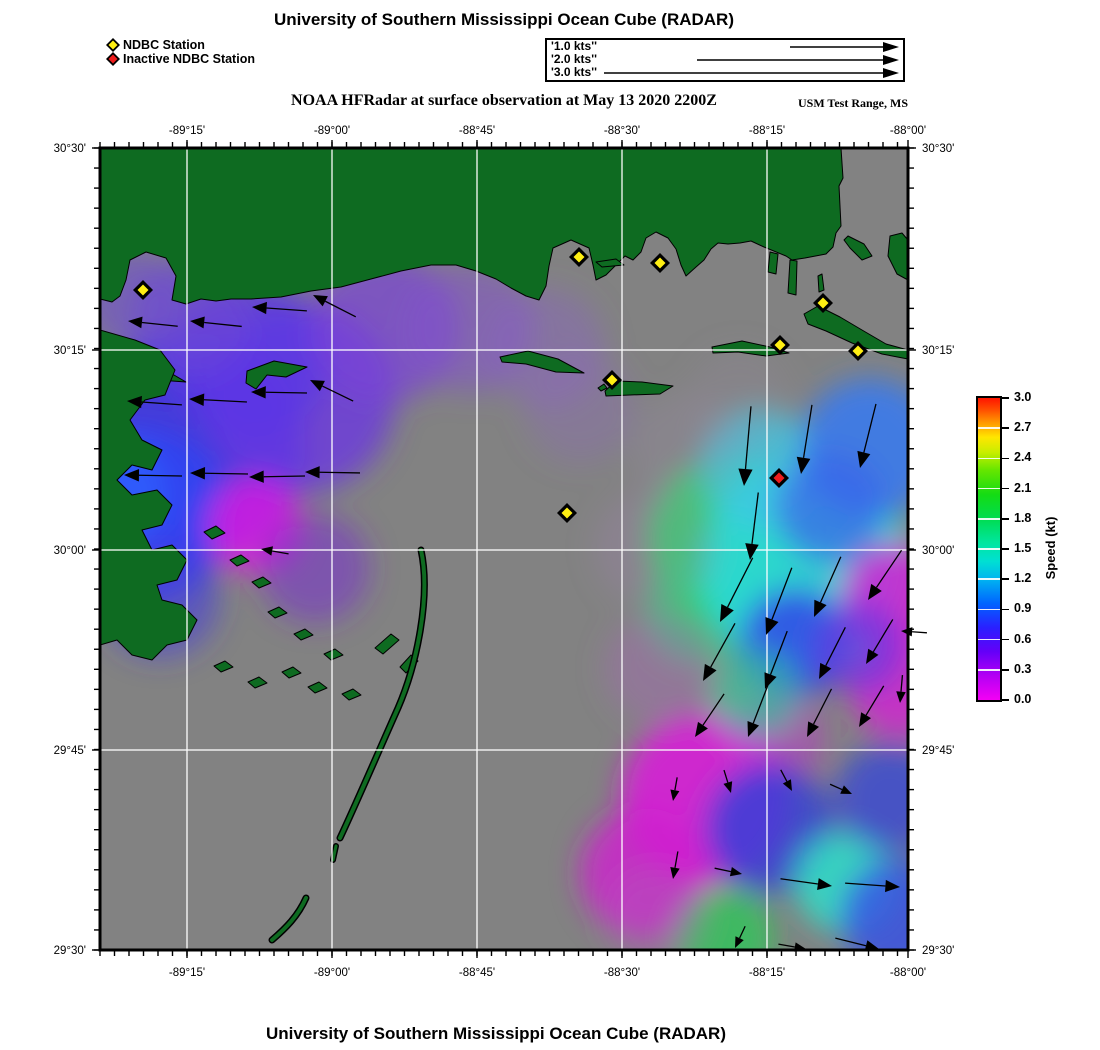 The image size is (1100, 1050). What do you see at coordinates (1023, 548) in the screenshot?
I see `colorbar-tick-label: 1.5` at bounding box center [1023, 548].